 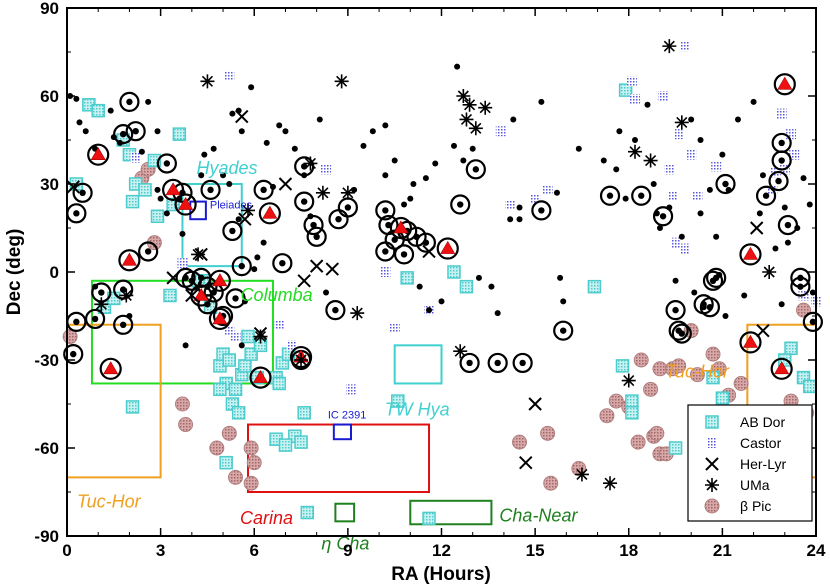 What do you see at coordinates (538, 515) in the screenshot?
I see `region-label-cha-near: Cha-Near` at bounding box center [538, 515].